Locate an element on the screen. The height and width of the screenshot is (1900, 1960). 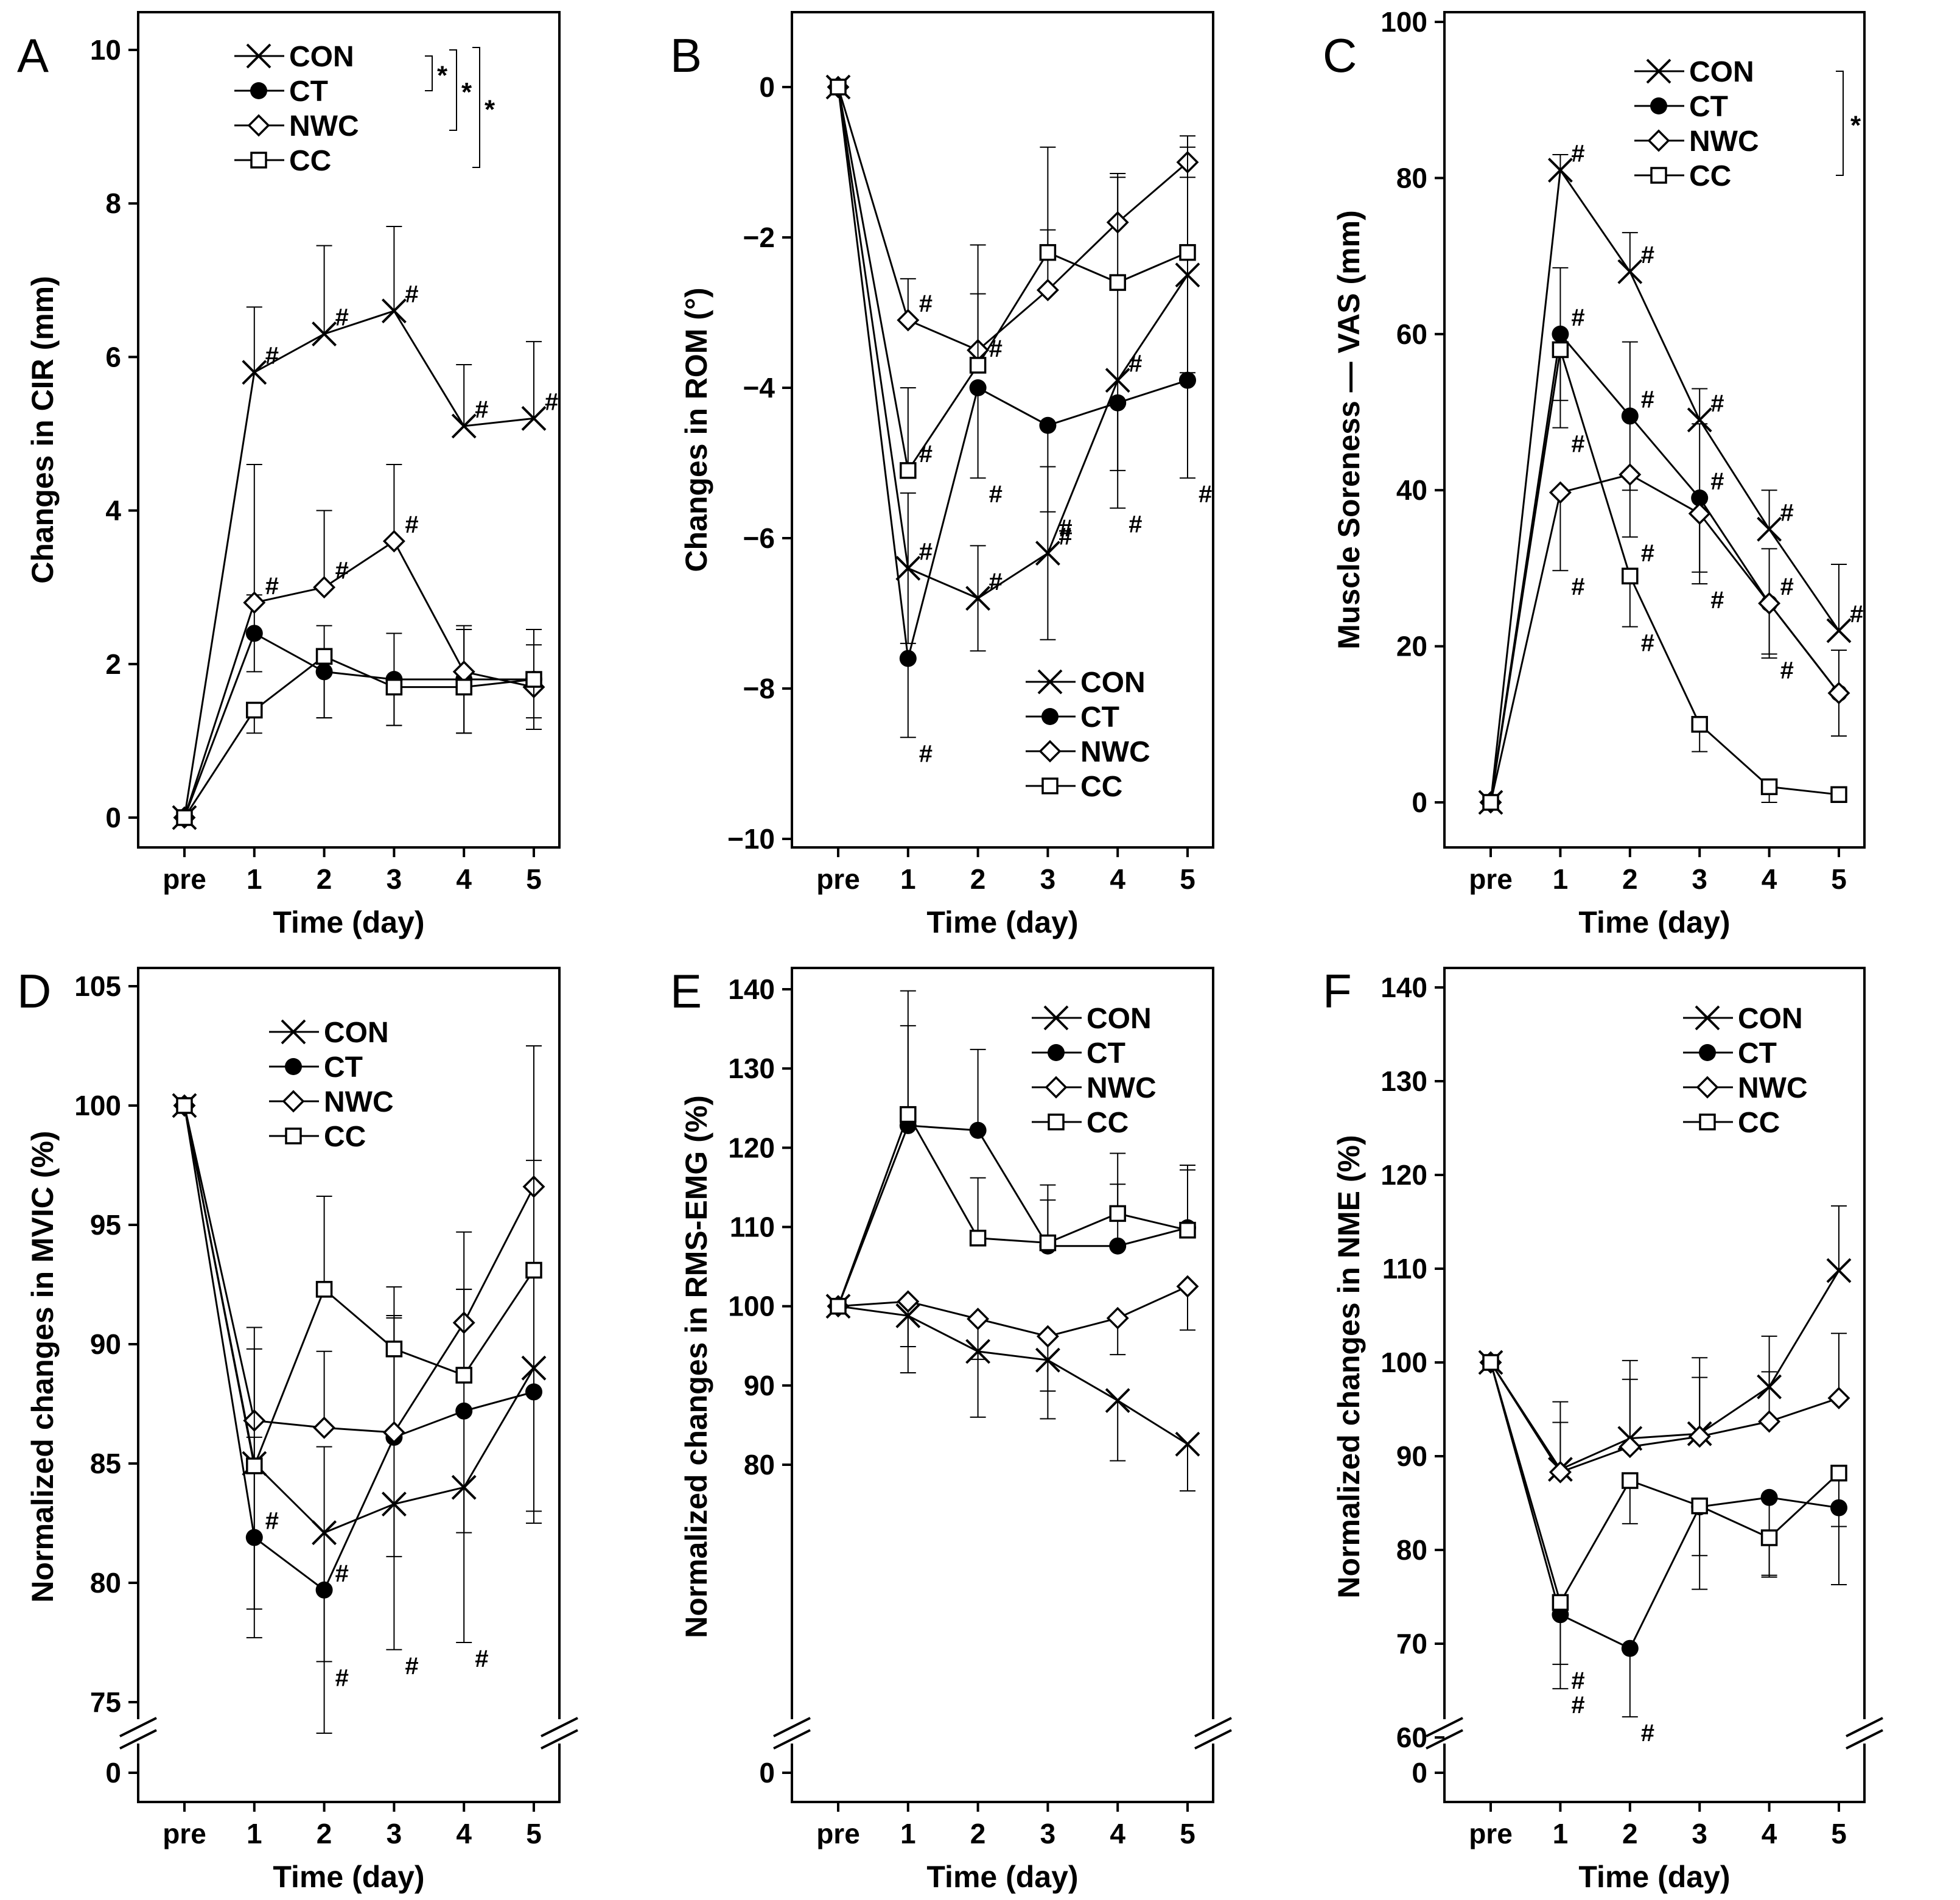
series-nwc is located at coordinates (1664, 1409).